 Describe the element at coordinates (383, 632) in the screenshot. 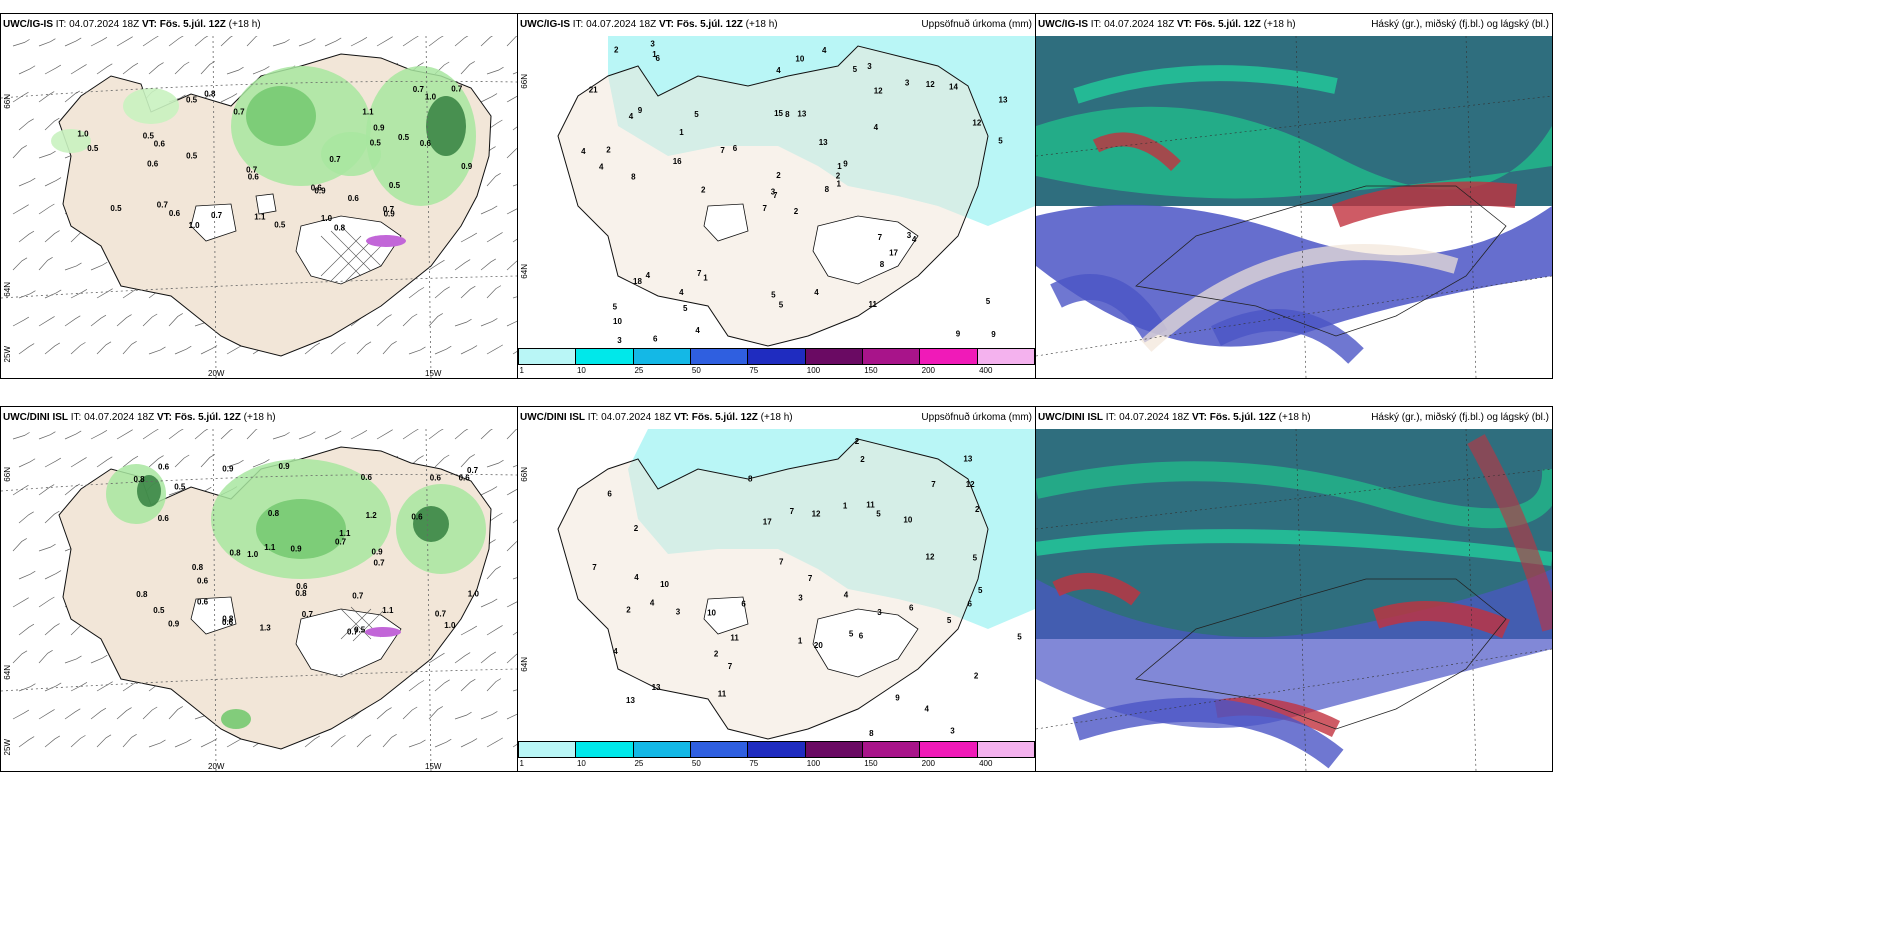

I see `pink-precip` at that location.